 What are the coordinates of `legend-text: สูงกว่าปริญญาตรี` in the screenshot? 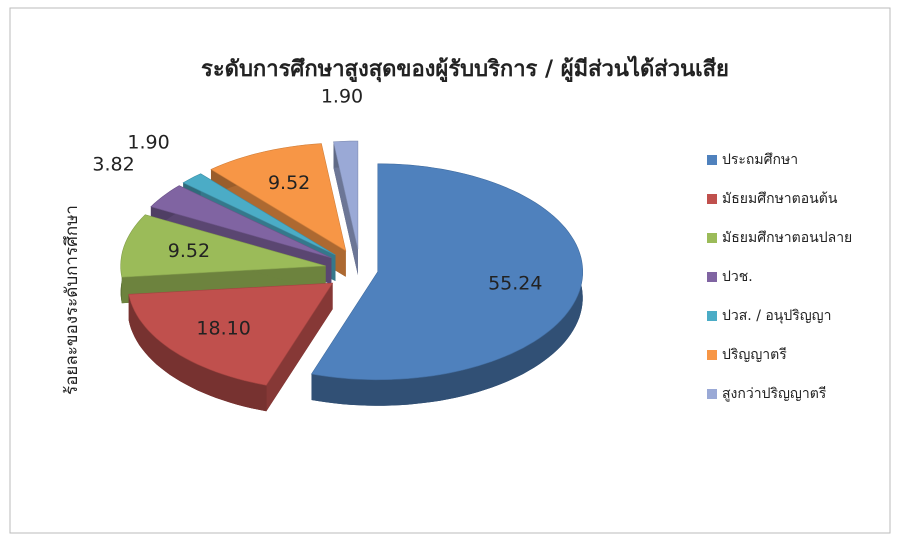 It's located at (774, 394).